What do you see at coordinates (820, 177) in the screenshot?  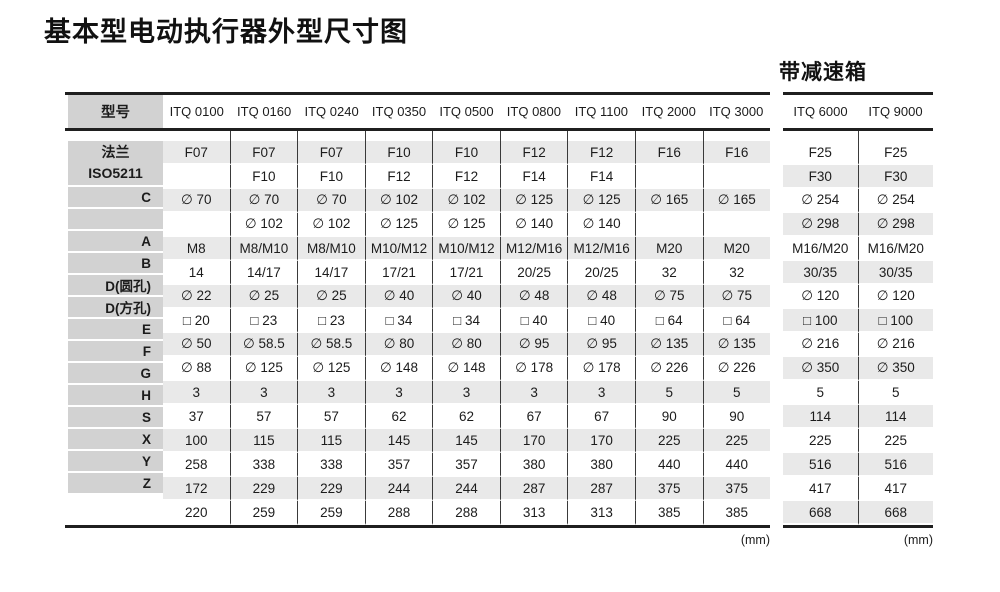 I see `table-cell: F30` at bounding box center [820, 177].